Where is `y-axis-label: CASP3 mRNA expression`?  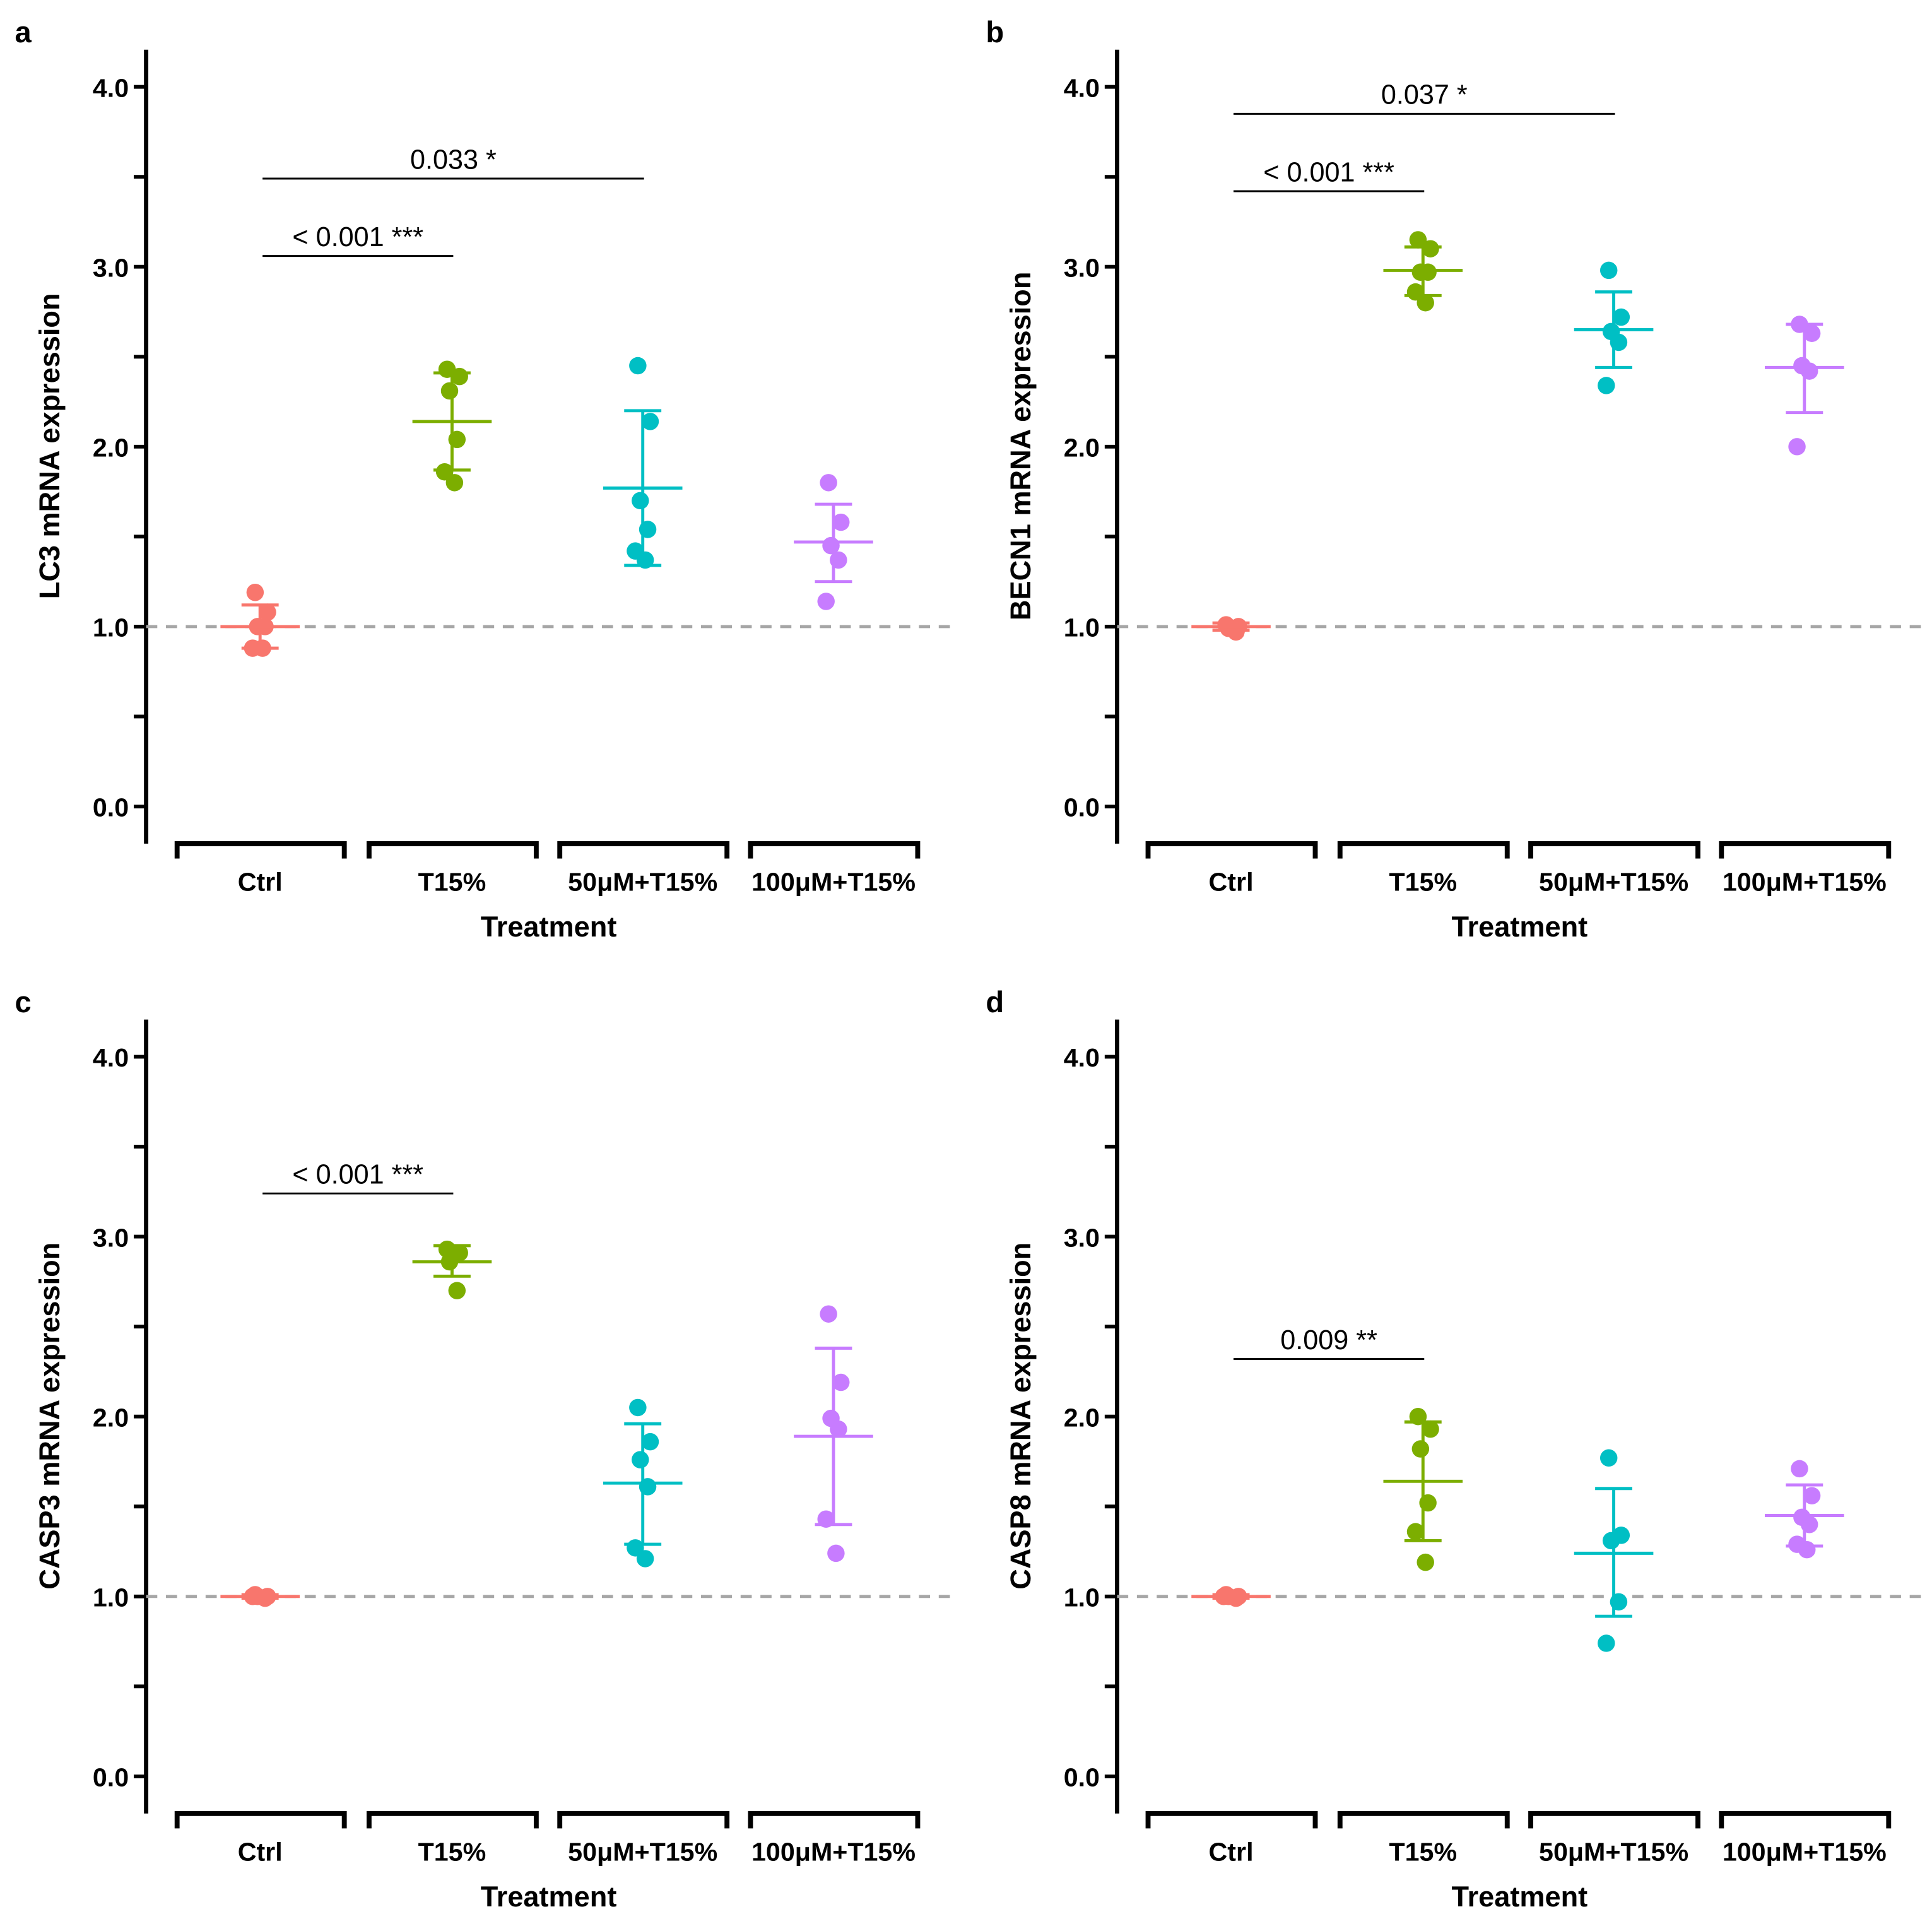 y-axis-label: CASP3 mRNA expression is located at coordinates (49, 1416).